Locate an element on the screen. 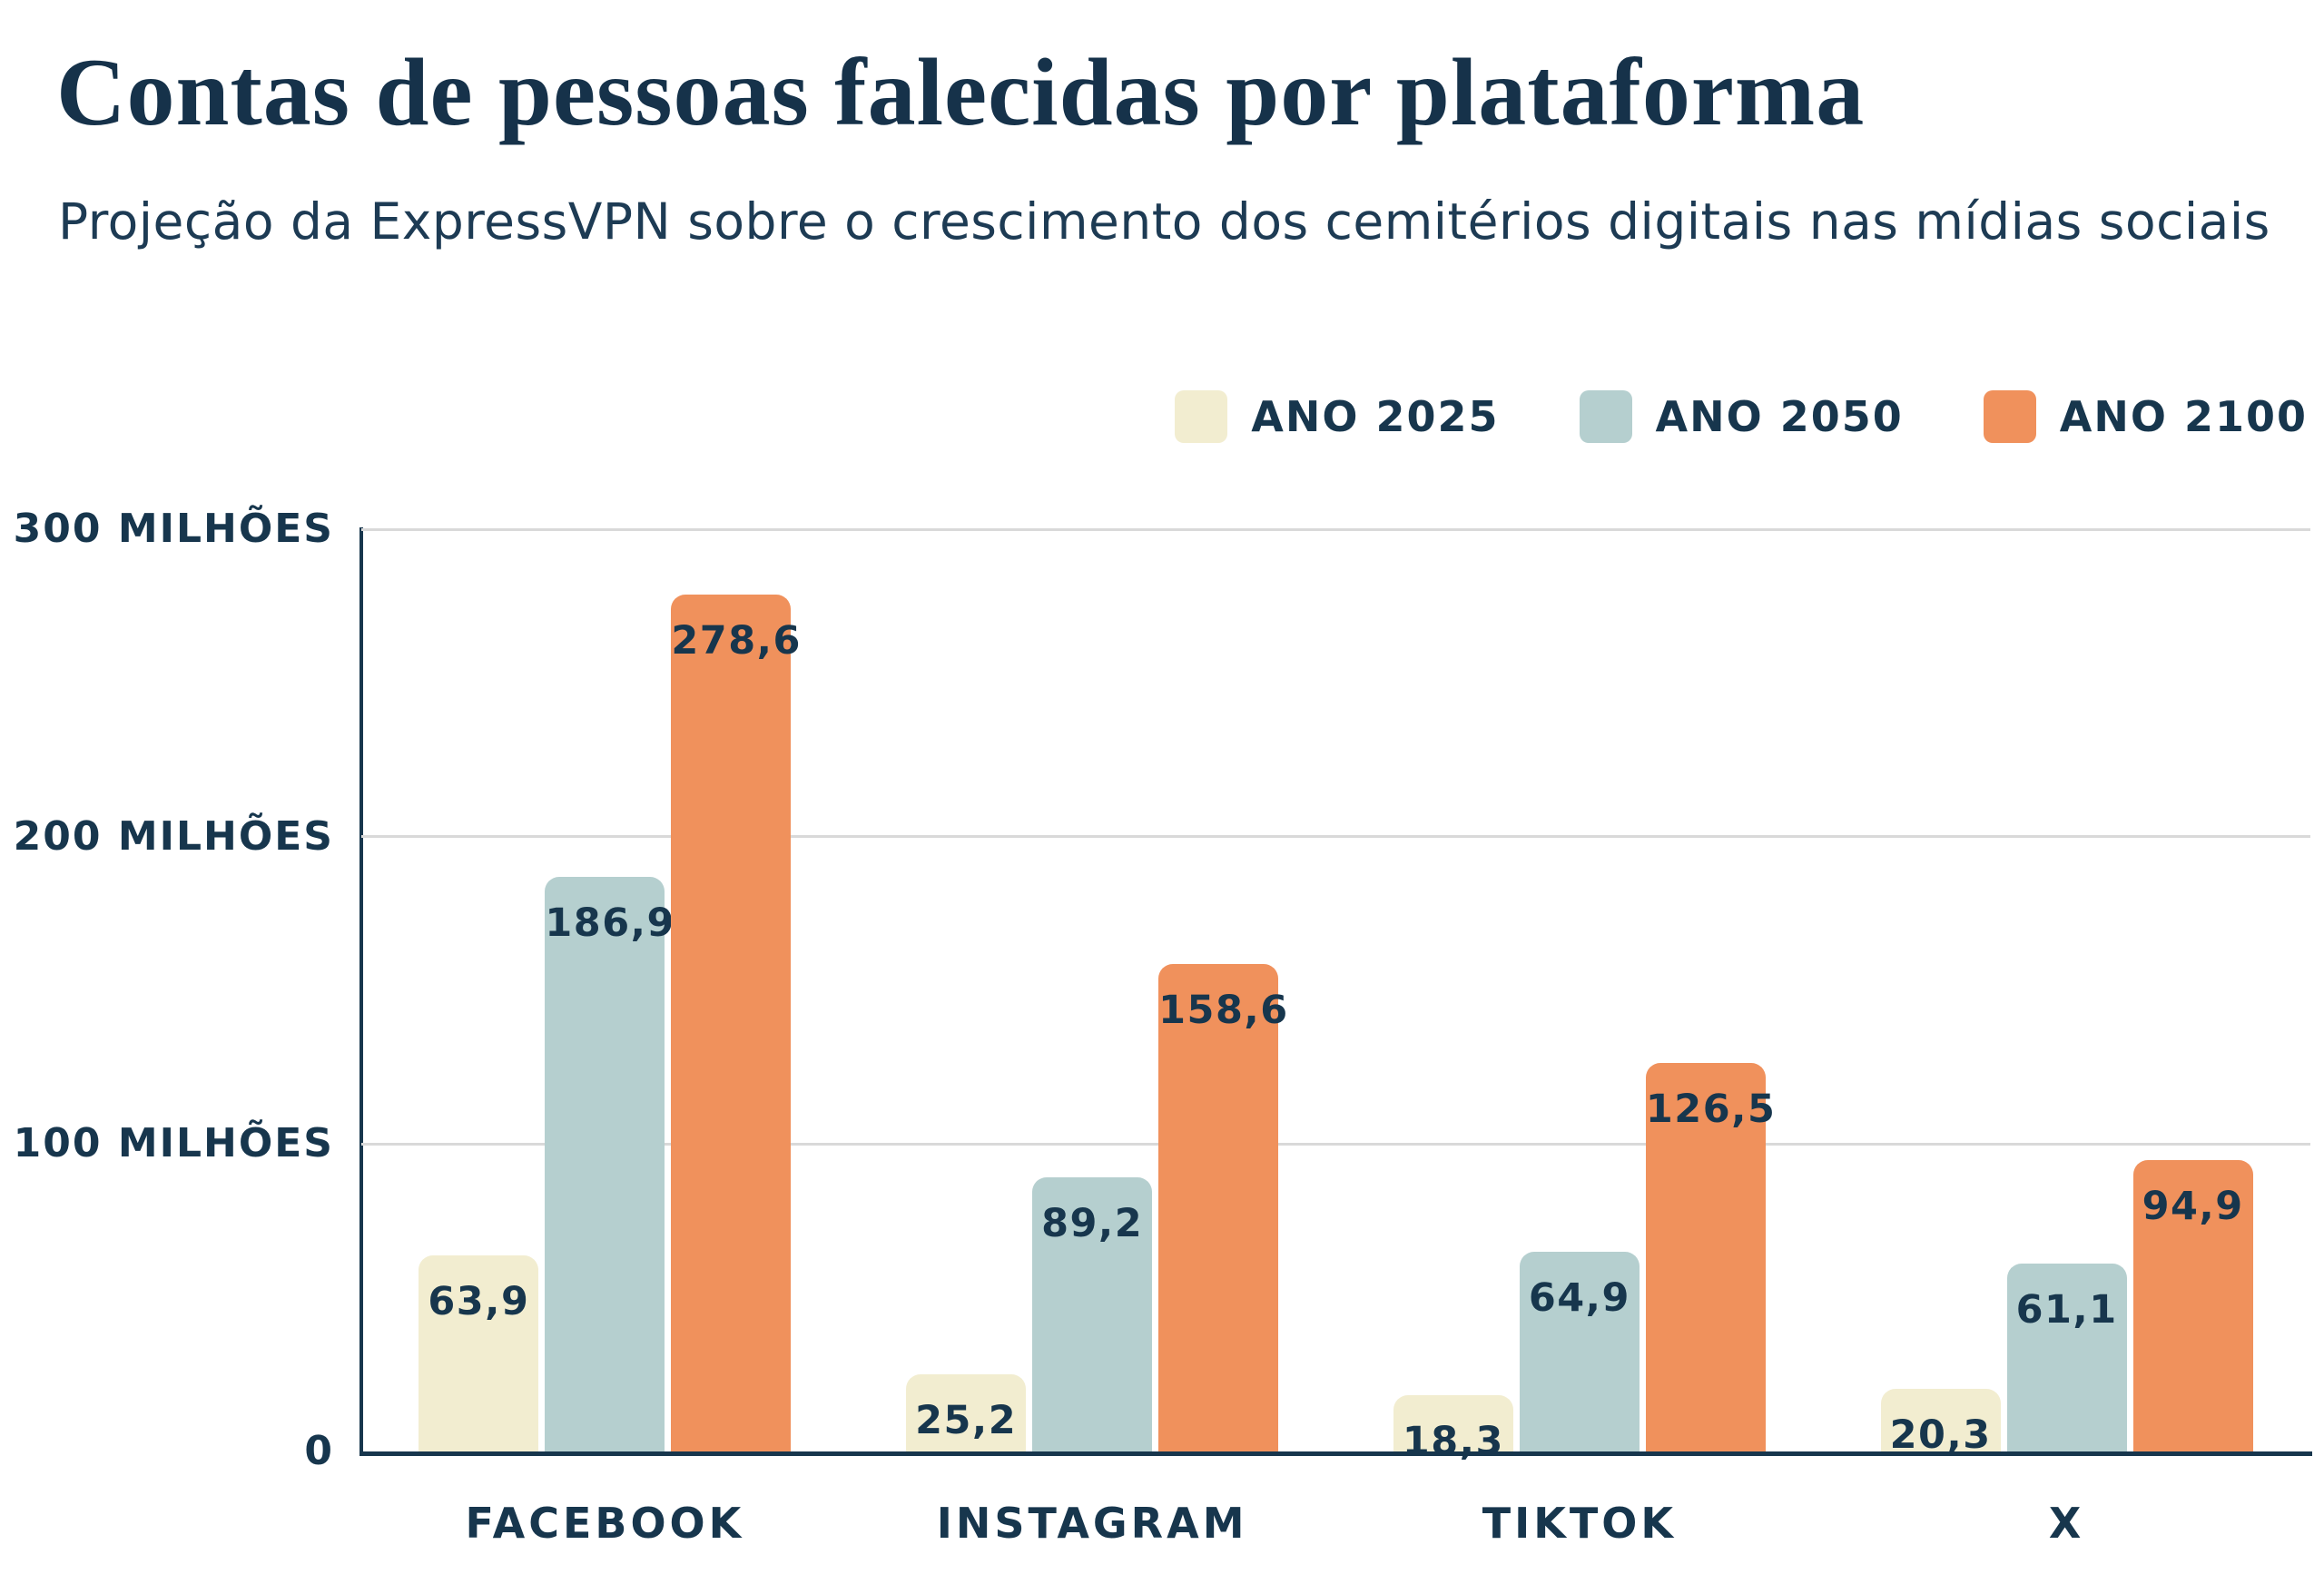  bar-x-ano-2100: 94,9 is located at coordinates (2192, 1305).